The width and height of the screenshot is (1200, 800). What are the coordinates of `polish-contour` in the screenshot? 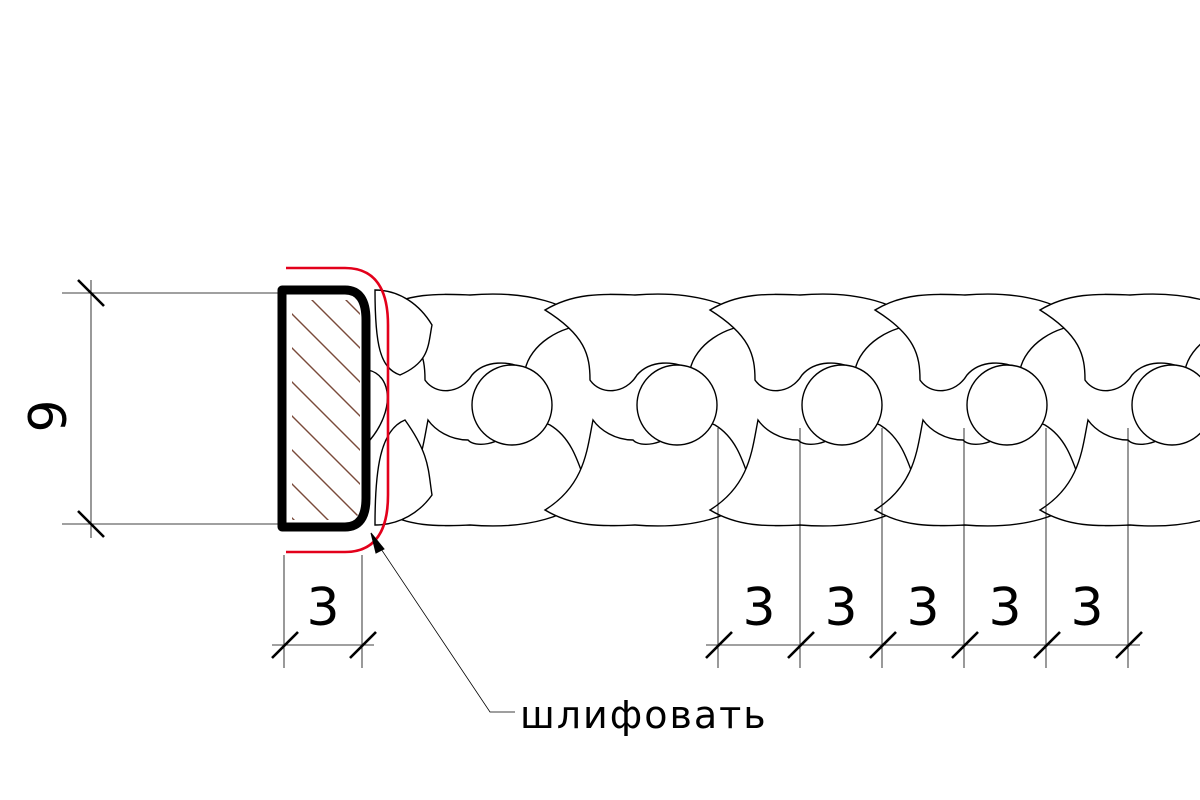 It's located at (338, 410).